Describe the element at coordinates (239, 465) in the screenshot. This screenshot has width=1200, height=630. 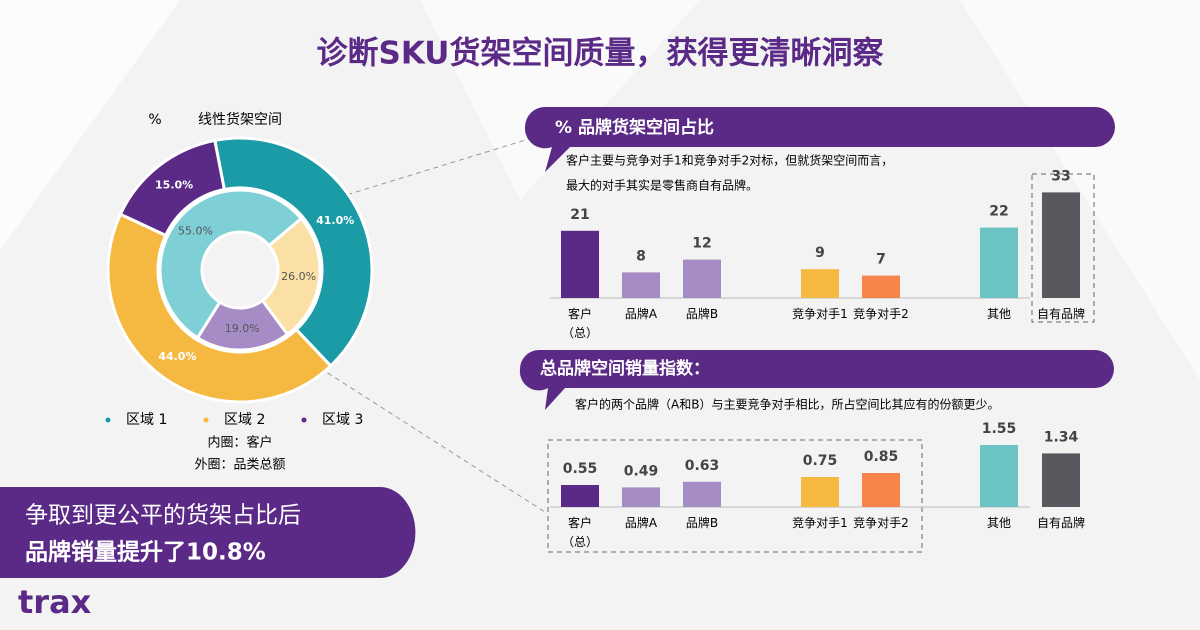
I see `legend-note: 外圈：品类总额` at that location.